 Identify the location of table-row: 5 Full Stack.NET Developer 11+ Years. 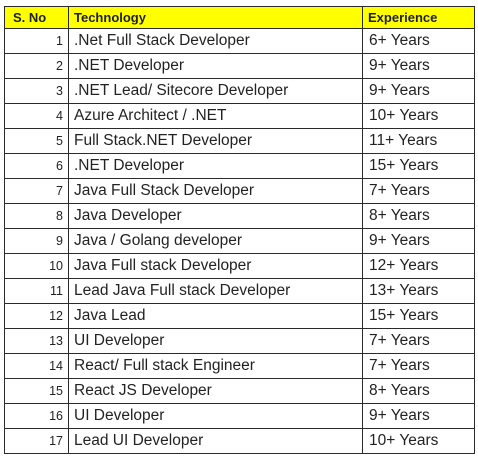
(239, 141).